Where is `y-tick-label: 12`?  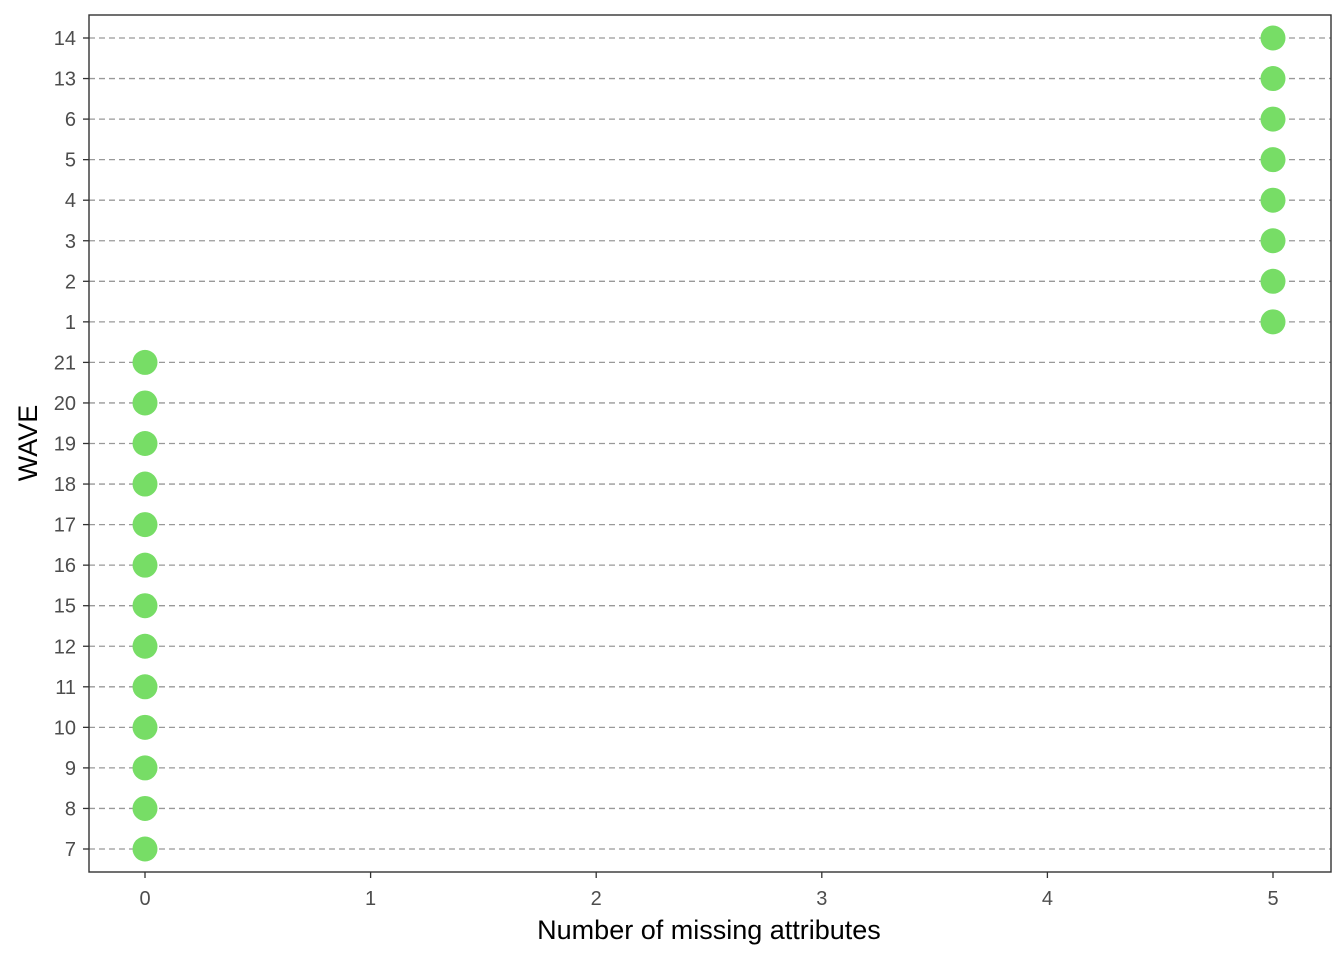 y-tick-label: 12 is located at coordinates (65, 647).